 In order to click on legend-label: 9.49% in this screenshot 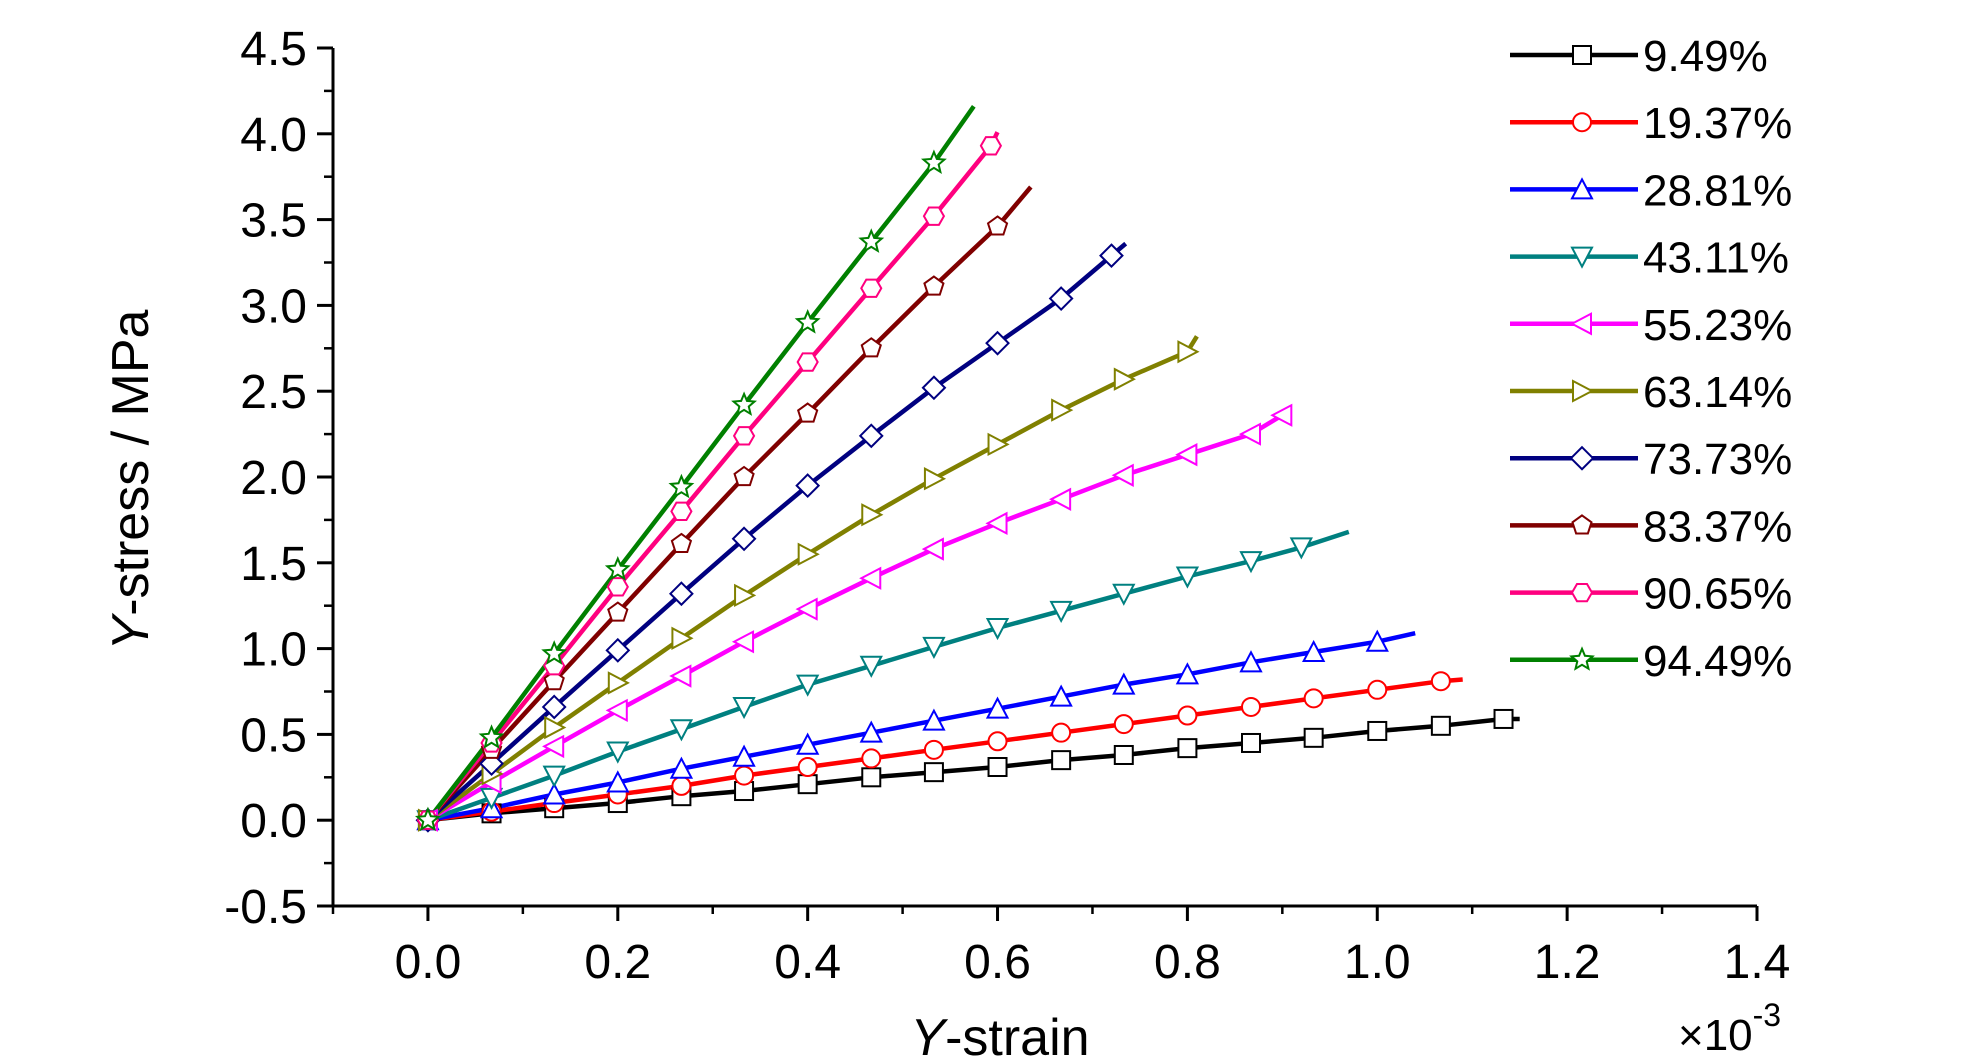, I will do `click(1705, 56)`.